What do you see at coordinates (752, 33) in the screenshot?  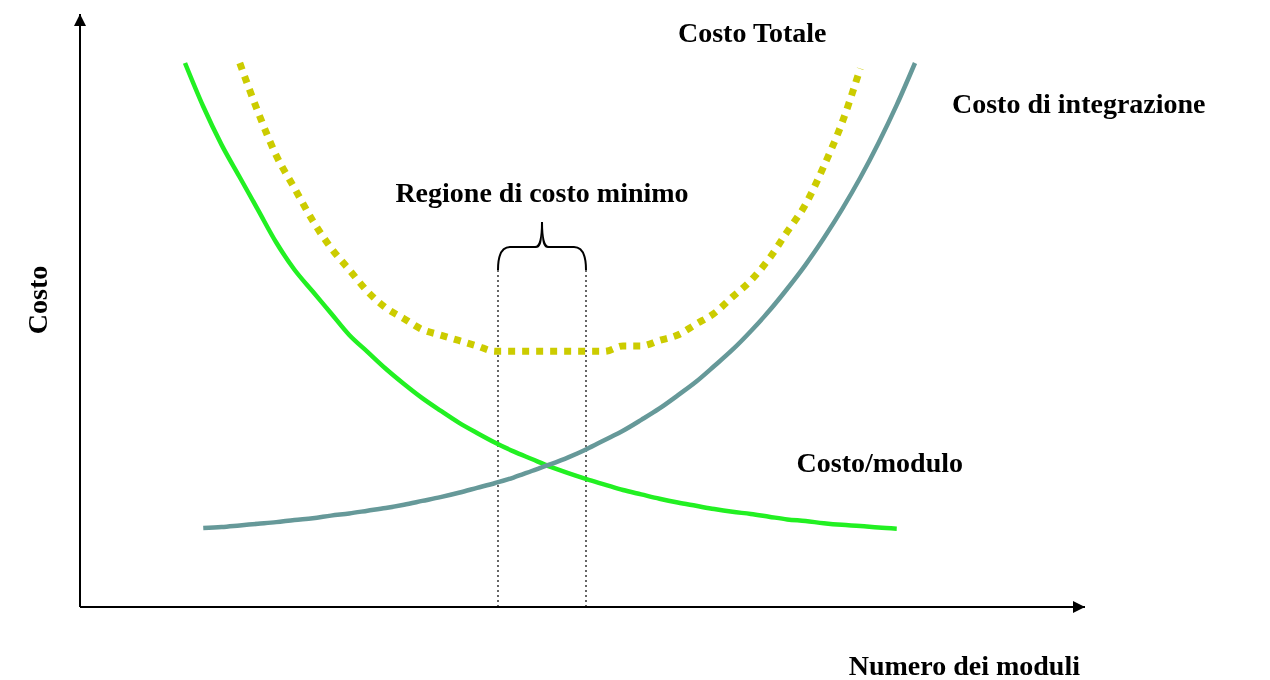 I see `series-label: Costo Totale` at bounding box center [752, 33].